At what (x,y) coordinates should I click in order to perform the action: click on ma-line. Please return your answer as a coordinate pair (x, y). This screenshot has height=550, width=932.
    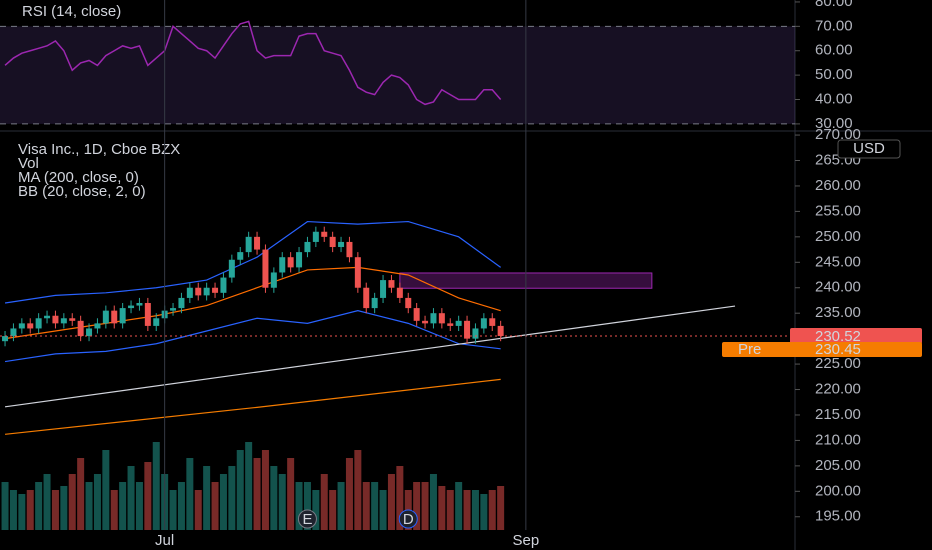
    Looking at the image, I should click on (252, 406).